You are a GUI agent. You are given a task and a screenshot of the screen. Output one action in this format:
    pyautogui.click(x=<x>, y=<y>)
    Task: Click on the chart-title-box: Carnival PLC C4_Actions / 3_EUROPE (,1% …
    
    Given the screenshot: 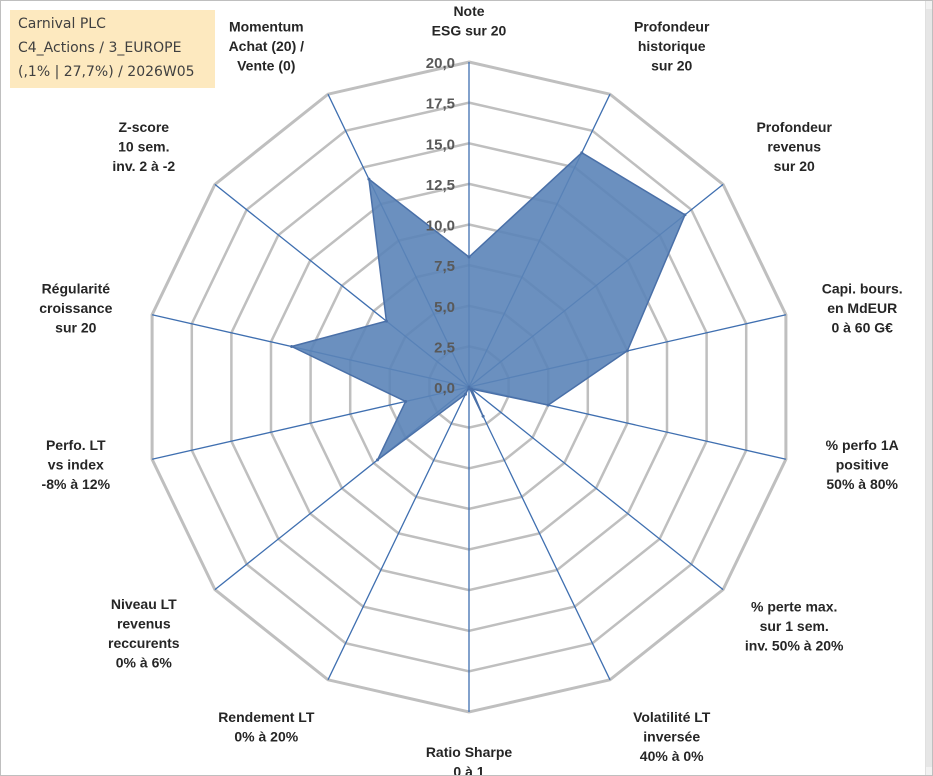 What is the action you would take?
    pyautogui.click(x=112, y=49)
    